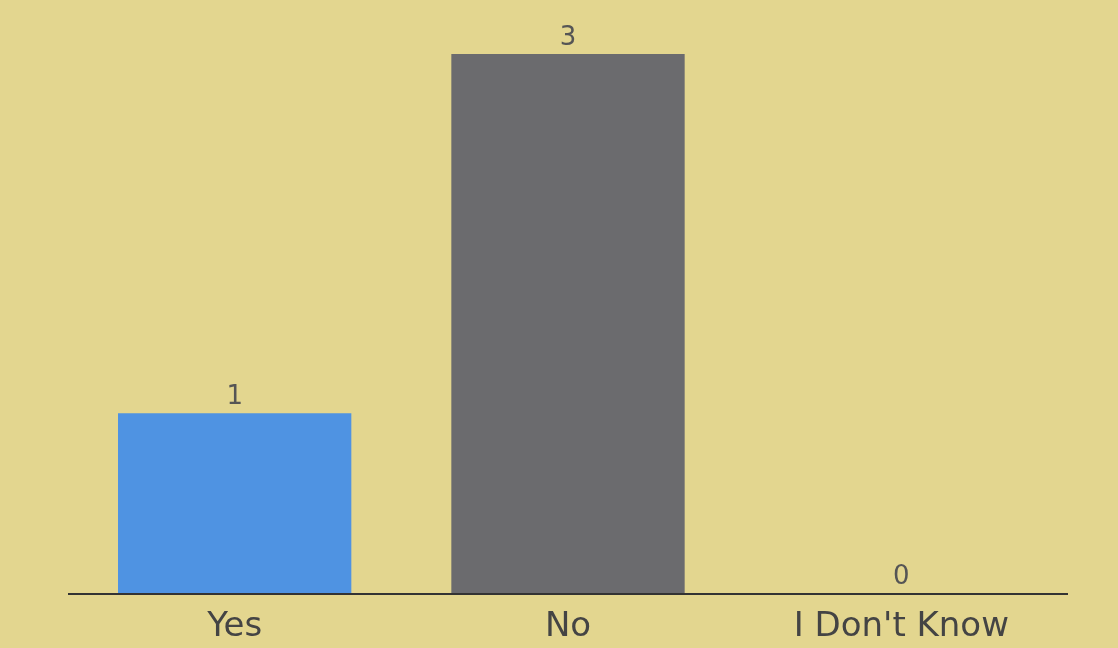  What do you see at coordinates (234, 623) in the screenshot?
I see `x-tick-label: Yes` at bounding box center [234, 623].